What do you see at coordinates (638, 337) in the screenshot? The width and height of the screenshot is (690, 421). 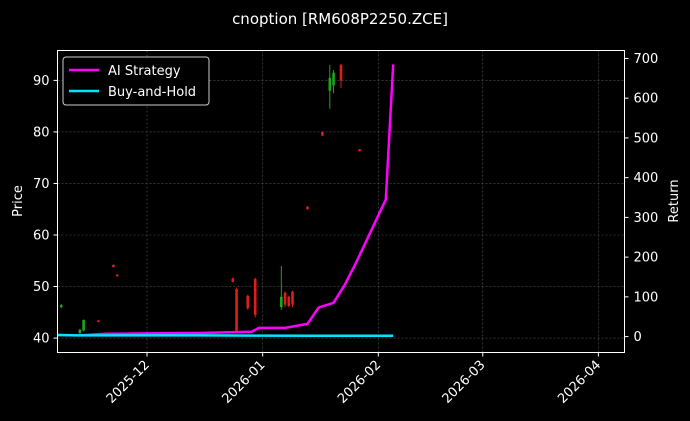 I see `y-right-tick-label: 0` at bounding box center [638, 337].